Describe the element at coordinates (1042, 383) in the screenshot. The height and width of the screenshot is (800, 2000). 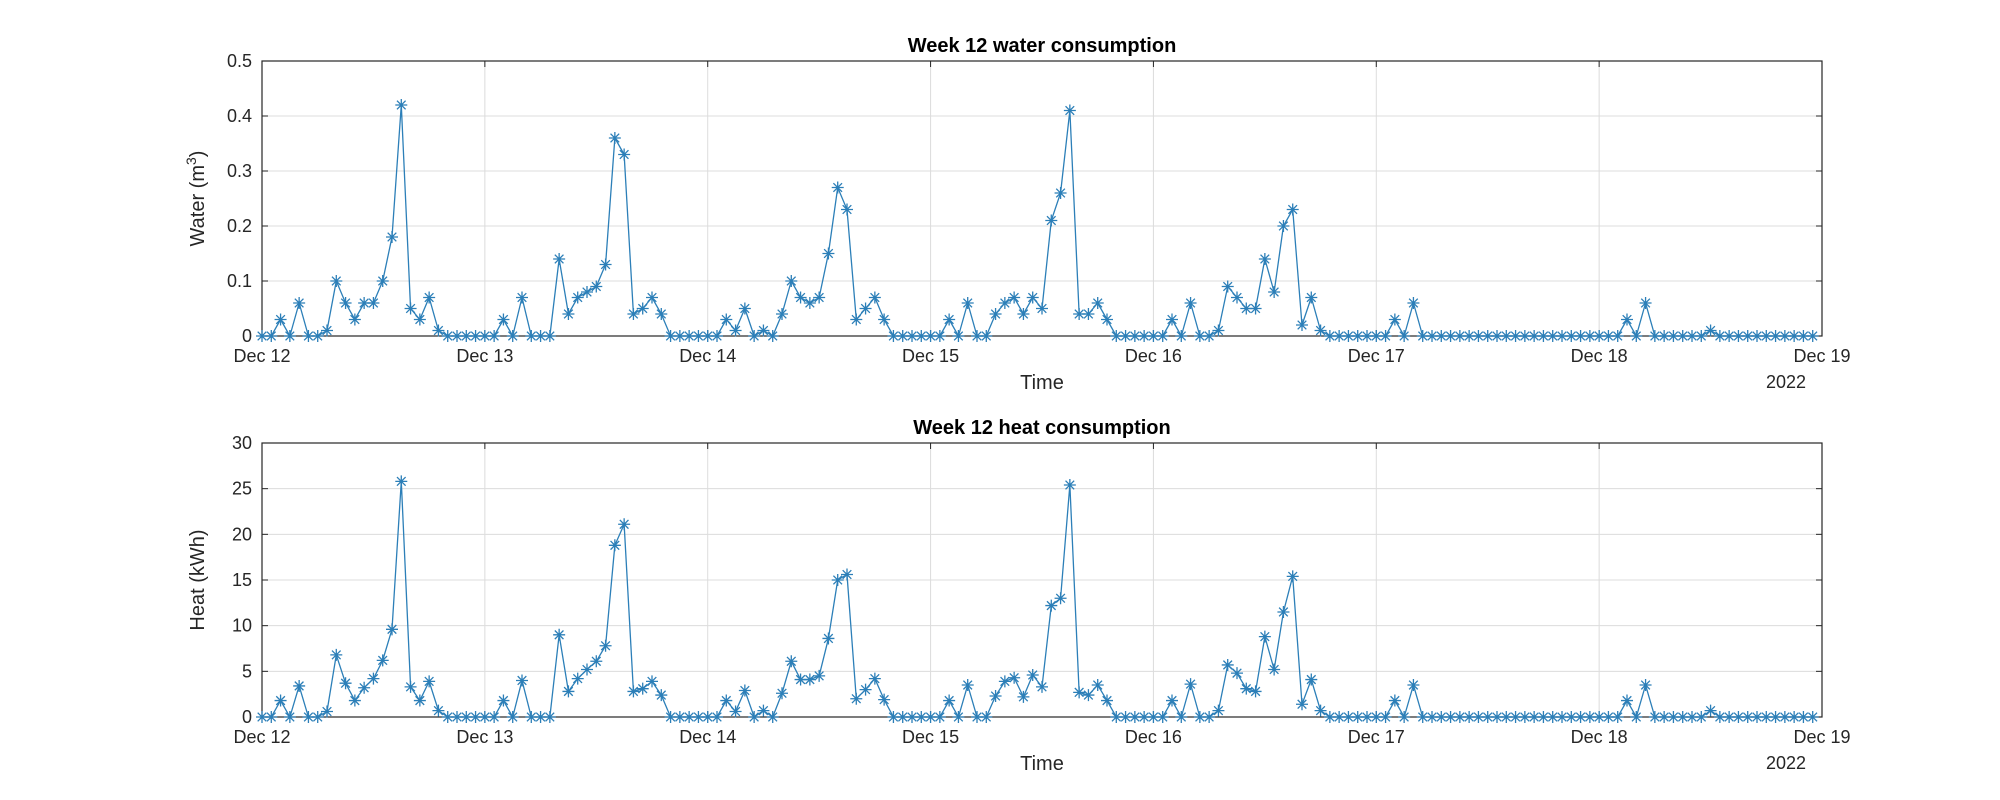
I see `x-axis-label: Time` at that location.